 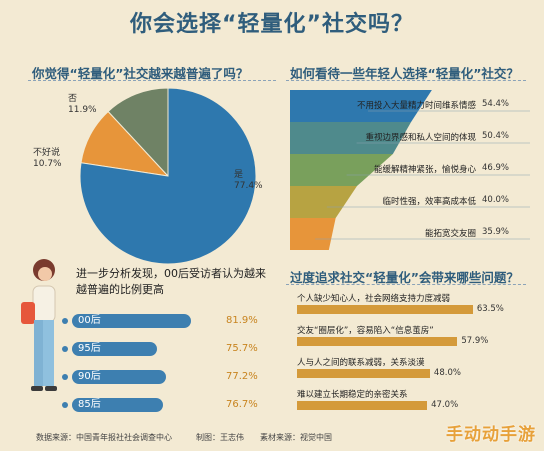 I want to click on funnel-value-label: 54.4%, so click(x=496, y=104).